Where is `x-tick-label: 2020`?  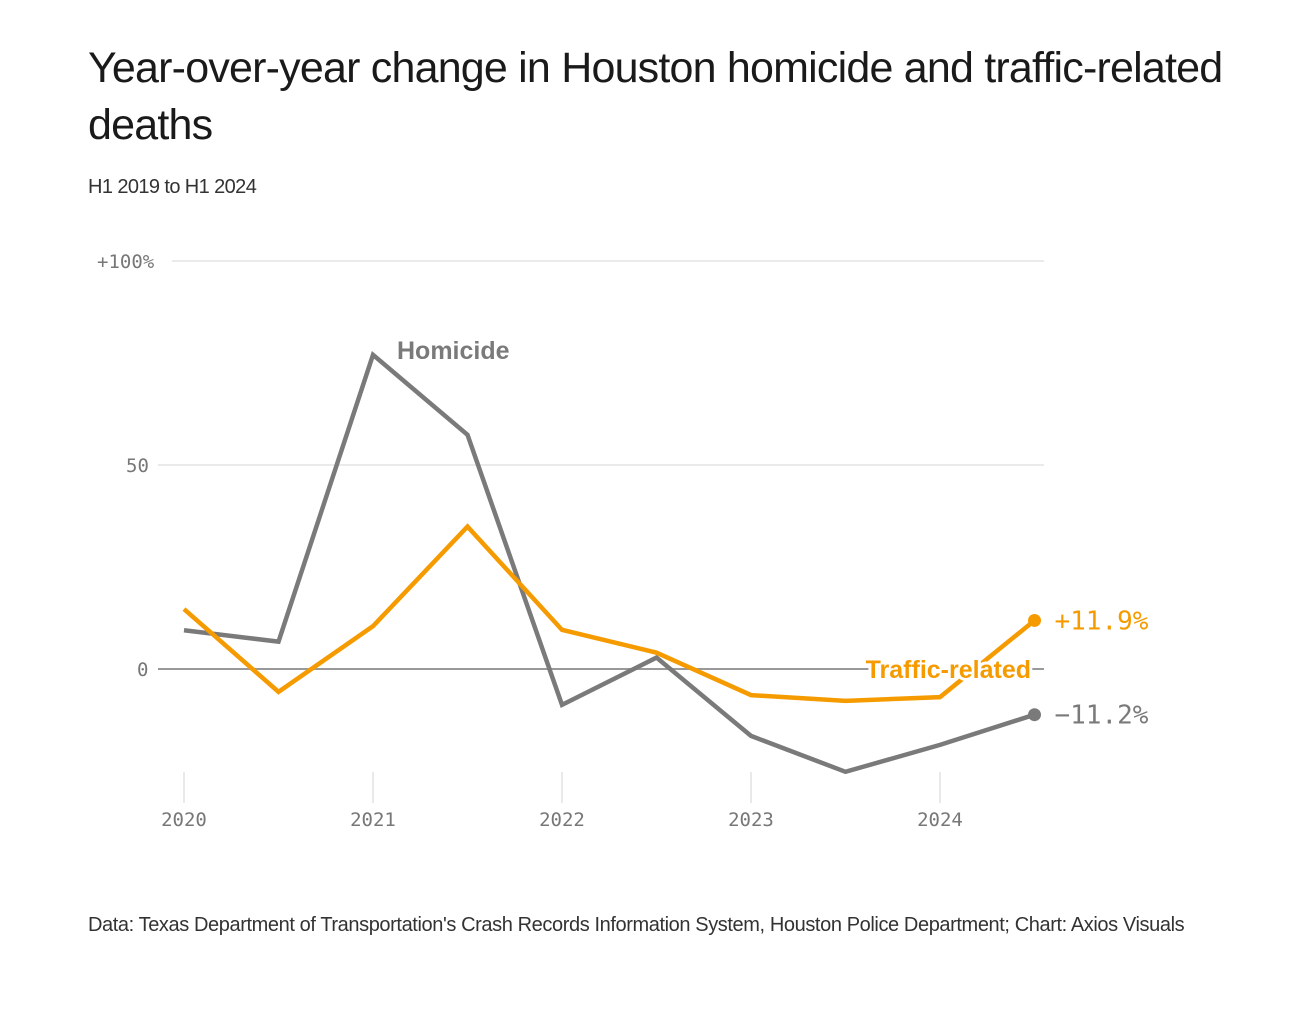 x-tick-label: 2020 is located at coordinates (184, 820).